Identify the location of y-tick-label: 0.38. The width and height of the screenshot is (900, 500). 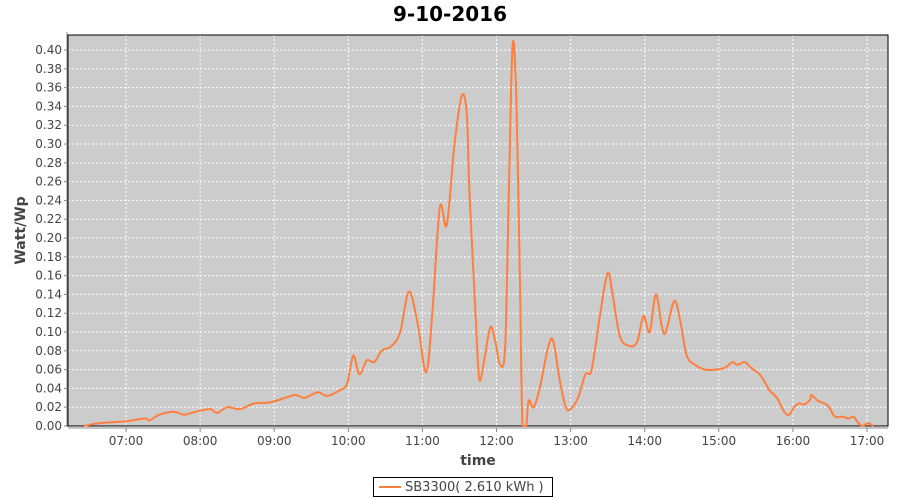
(48, 69).